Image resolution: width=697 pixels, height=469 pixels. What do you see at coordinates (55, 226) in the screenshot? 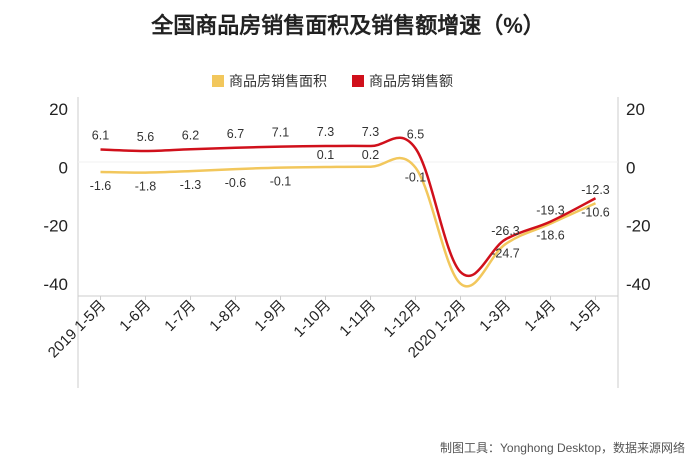
I see `y-tick-left: -20` at bounding box center [55, 226].